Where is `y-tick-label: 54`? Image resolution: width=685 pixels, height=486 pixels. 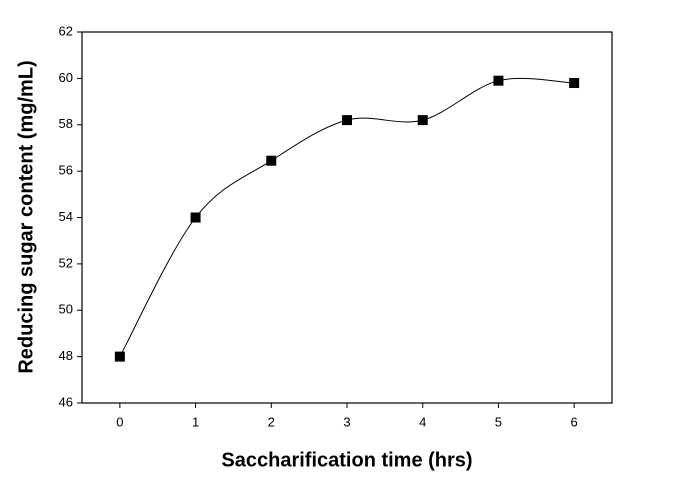 y-tick-label: 54 is located at coordinates (66, 216).